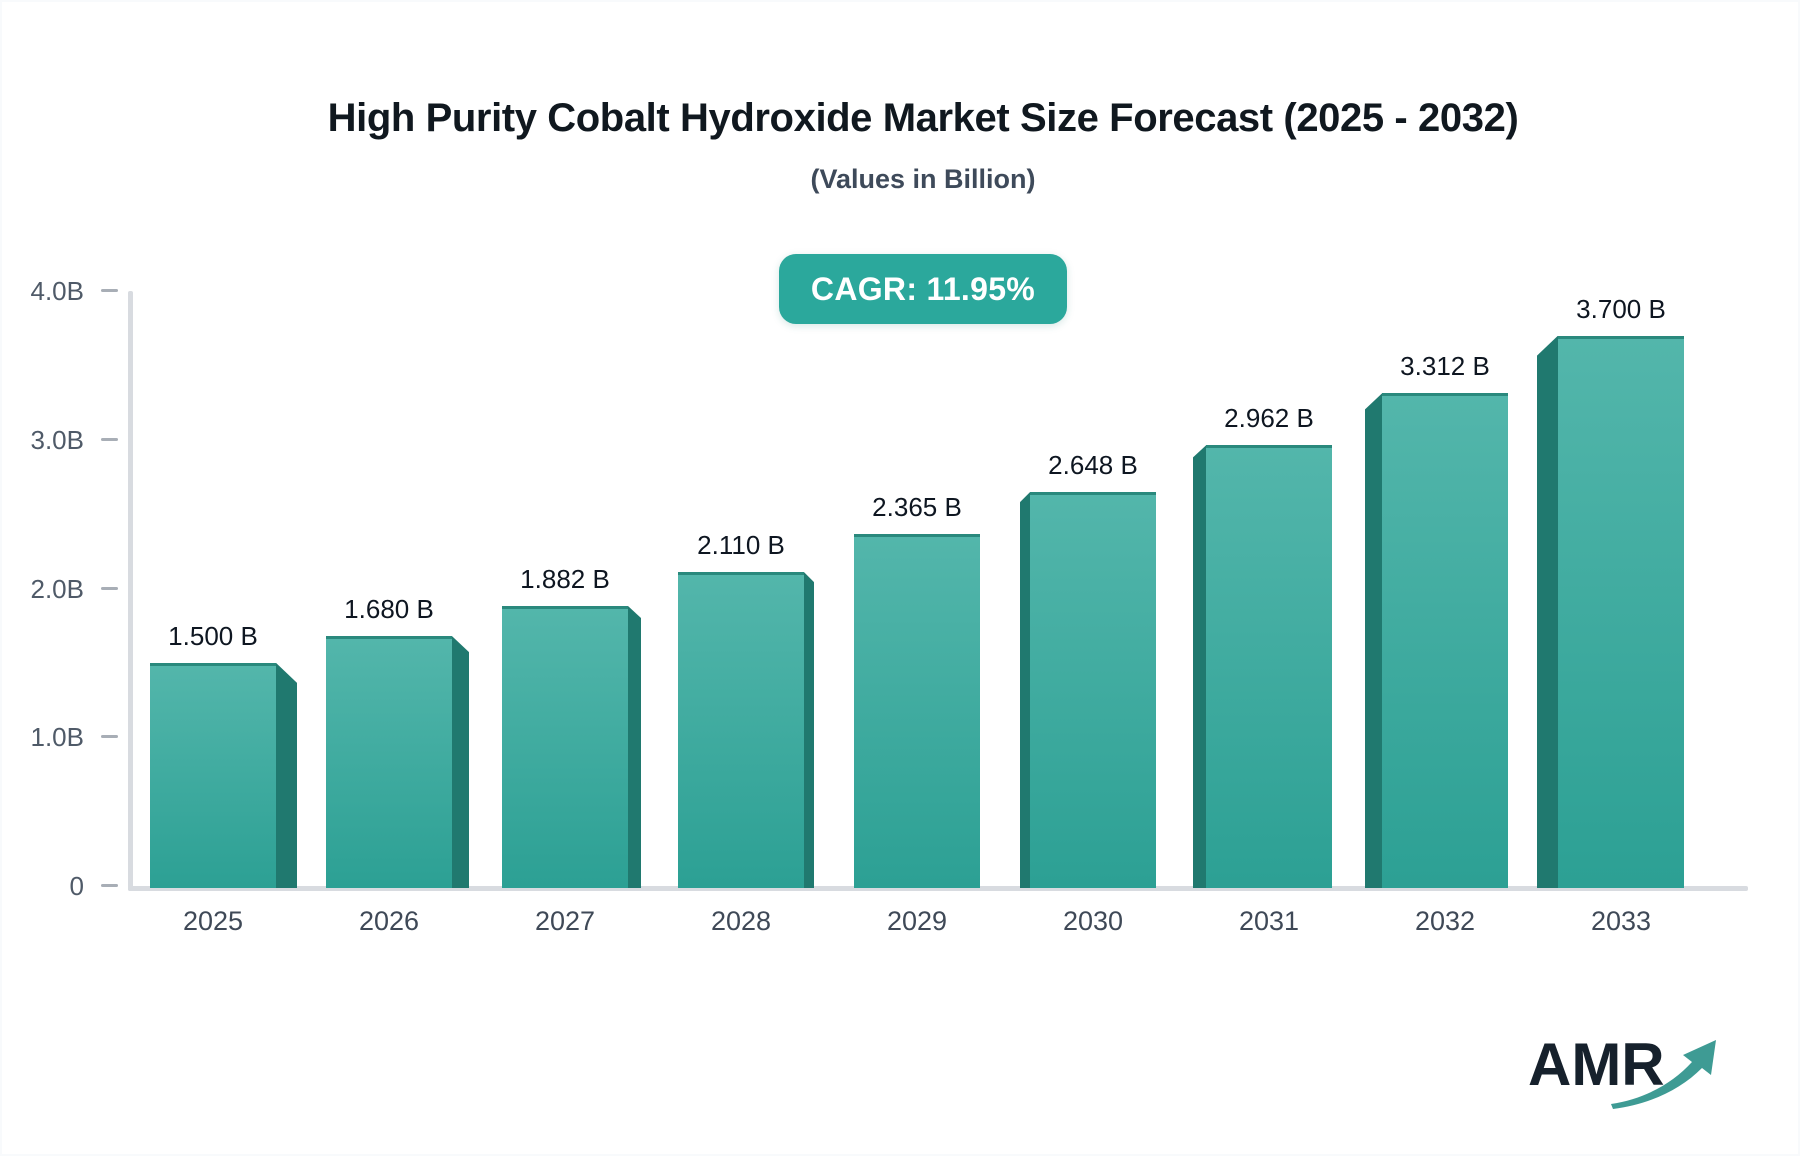 This screenshot has height=1156, width=1800. Describe the element at coordinates (565, 921) in the screenshot. I see `x-axis-label-2027: 2027` at that location.